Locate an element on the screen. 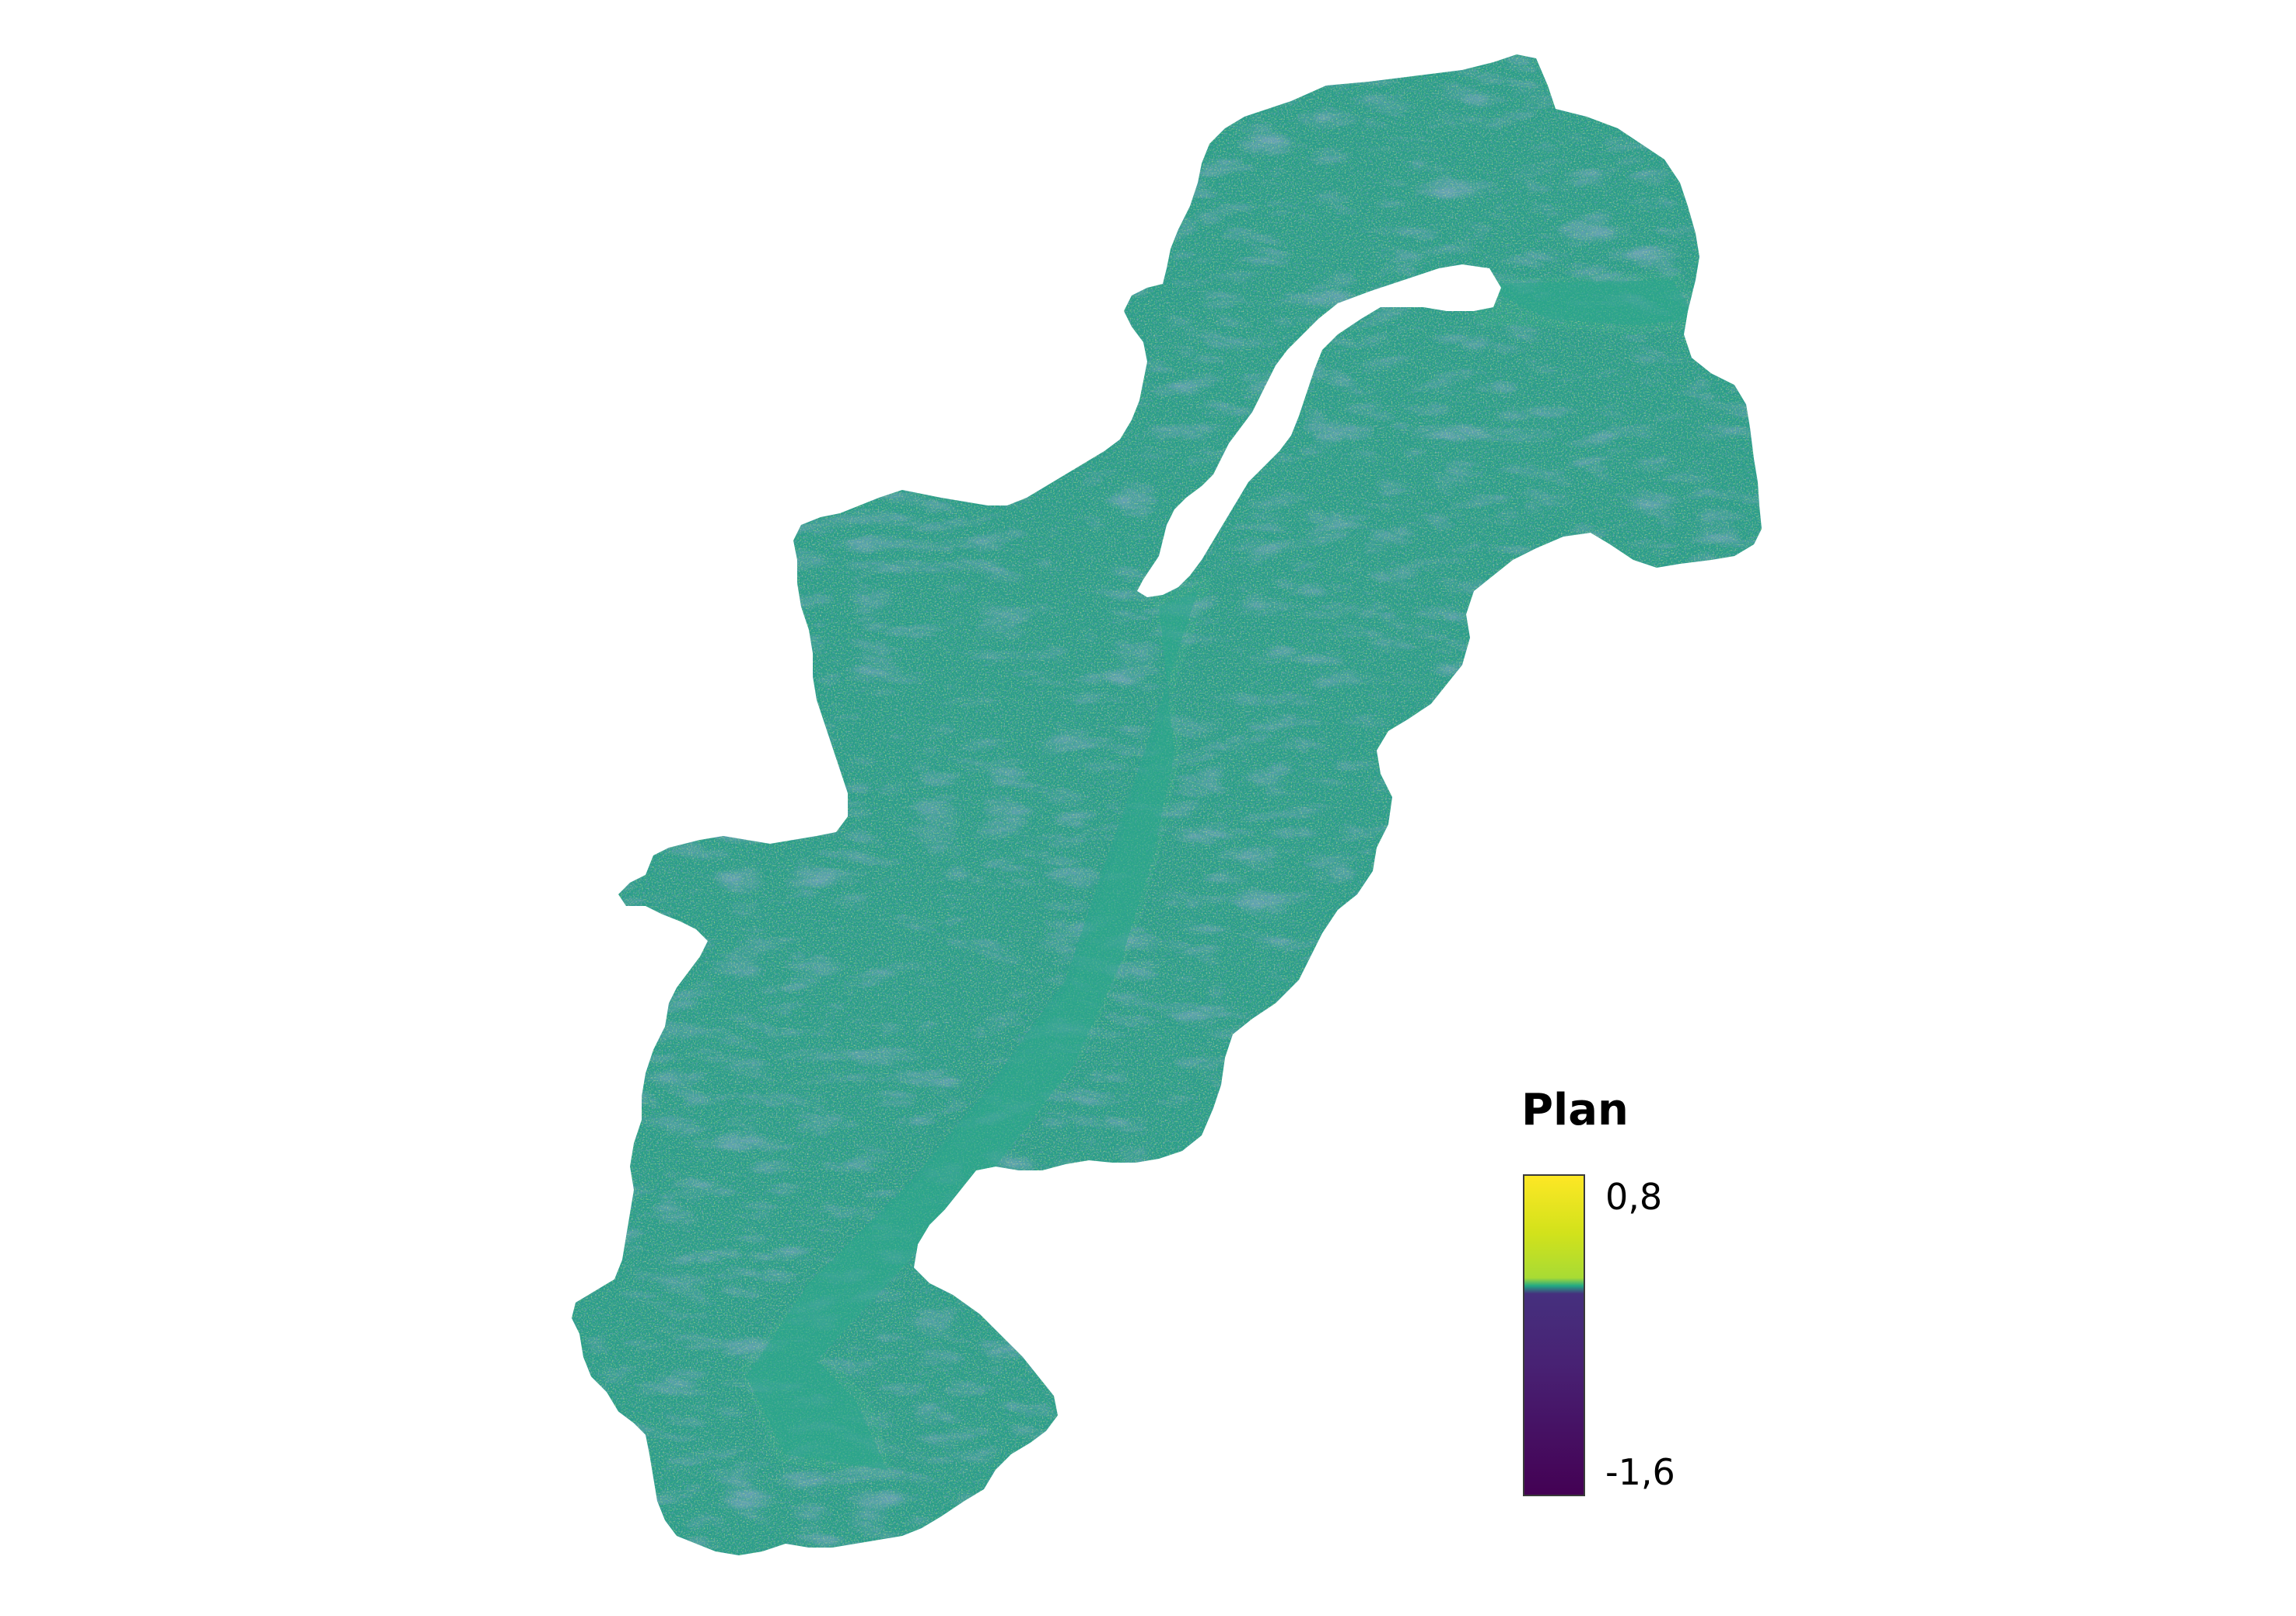 Image resolution: width=2296 pixels, height=1616 pixels. legend-min-label: -1,6 is located at coordinates (1640, 1472).